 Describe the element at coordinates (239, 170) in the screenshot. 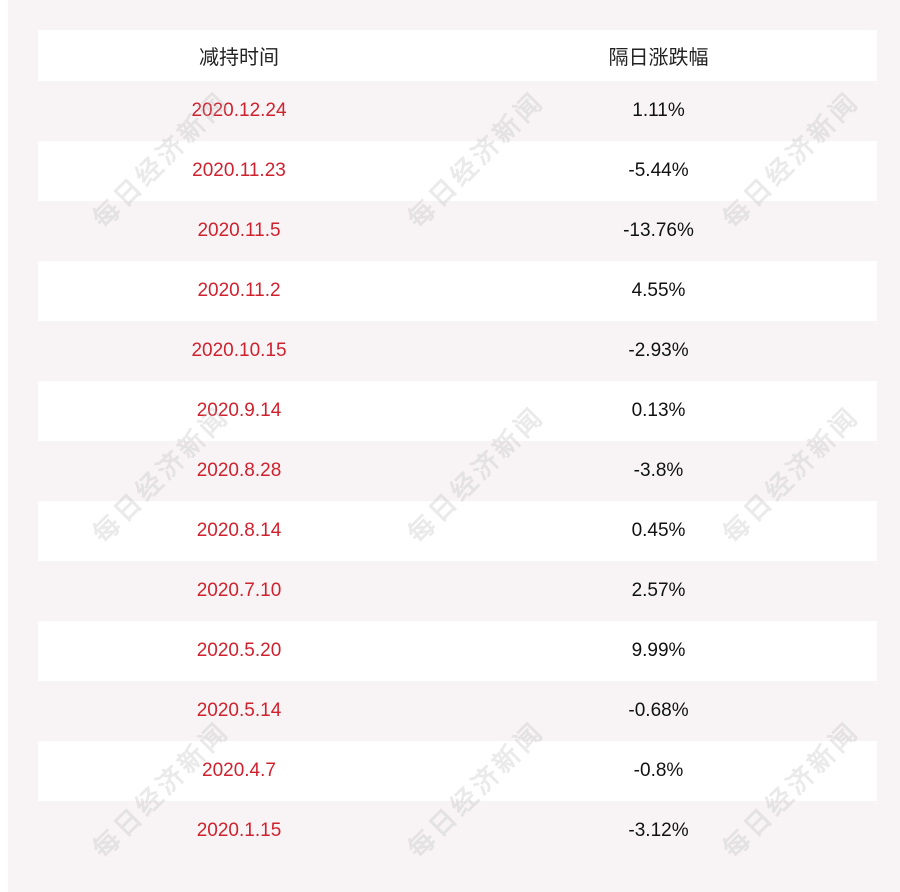

I see `row-date: 2020.11.23` at that location.